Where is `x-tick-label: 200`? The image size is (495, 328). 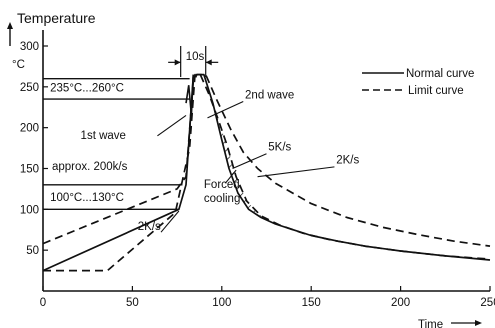
x-tick-label: 200 is located at coordinates (400, 303).